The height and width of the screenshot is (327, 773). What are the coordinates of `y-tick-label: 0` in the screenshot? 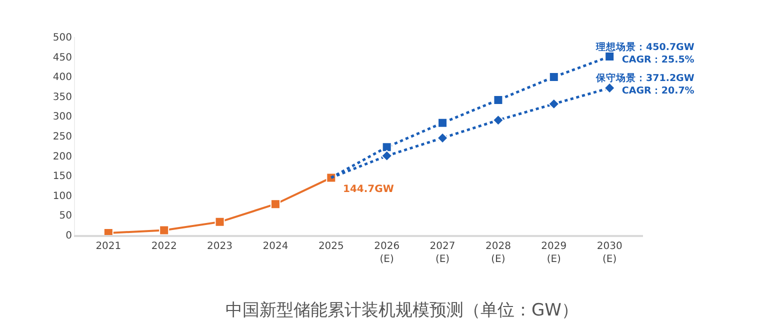 It's located at (69, 236).